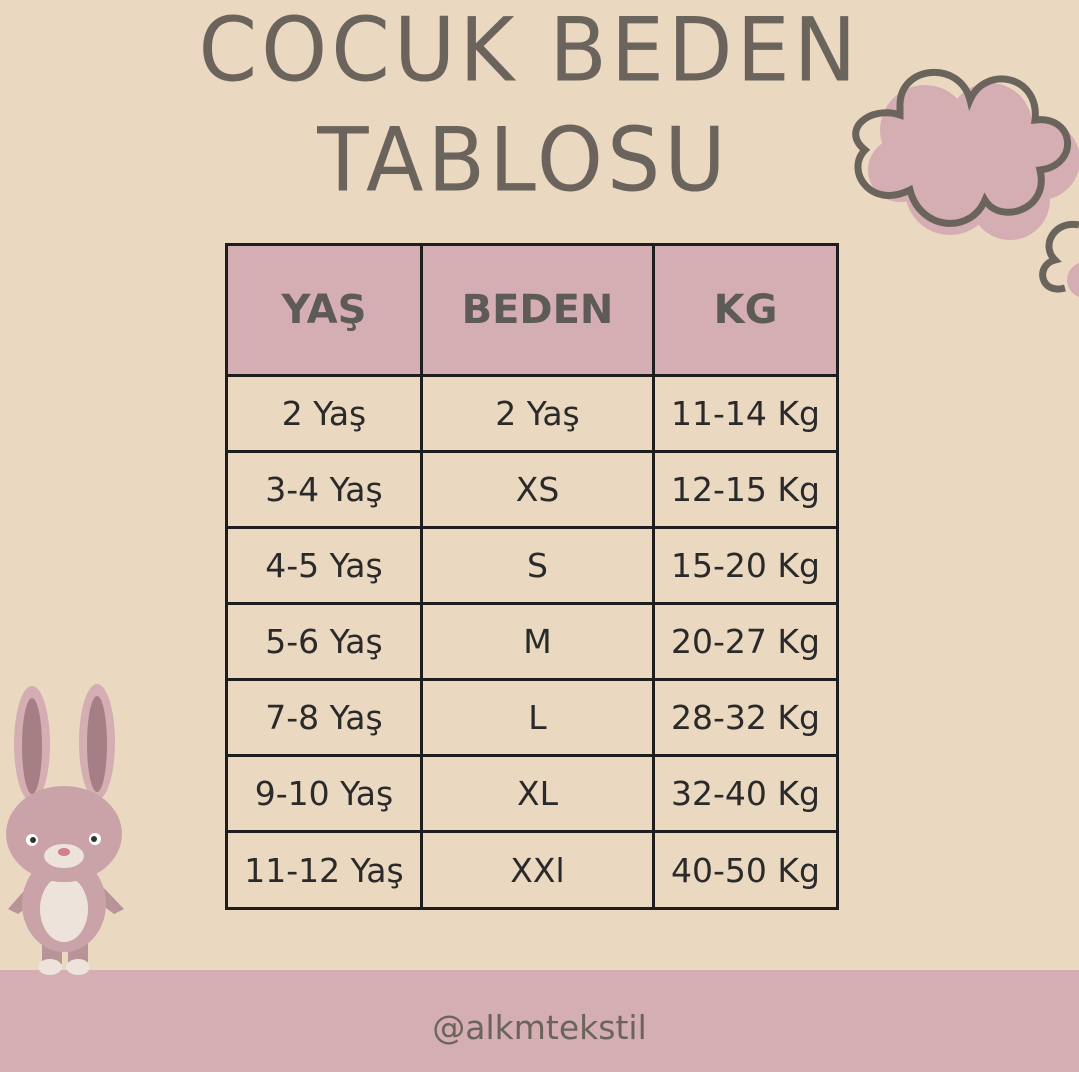  I want to click on footer-band, so click(539, 1021).